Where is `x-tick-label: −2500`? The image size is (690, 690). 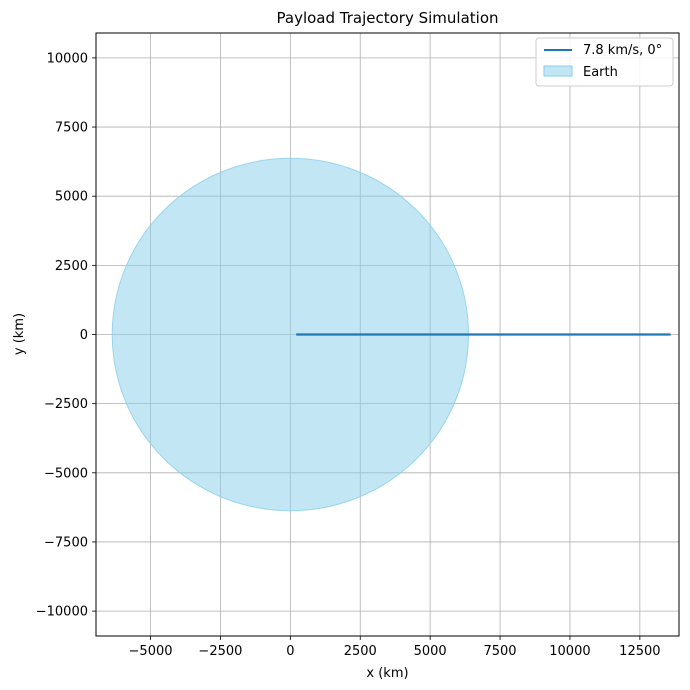 x-tick-label: −2500 is located at coordinates (220, 651).